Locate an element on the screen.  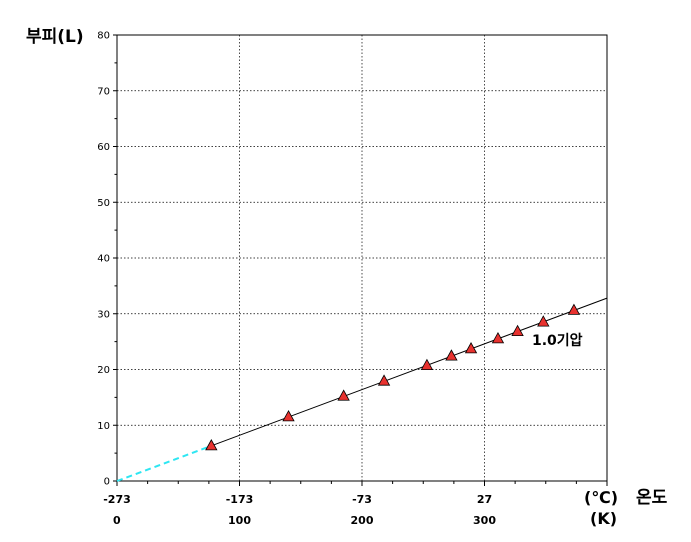
y-tick-label: 0 is located at coordinates (107, 482).